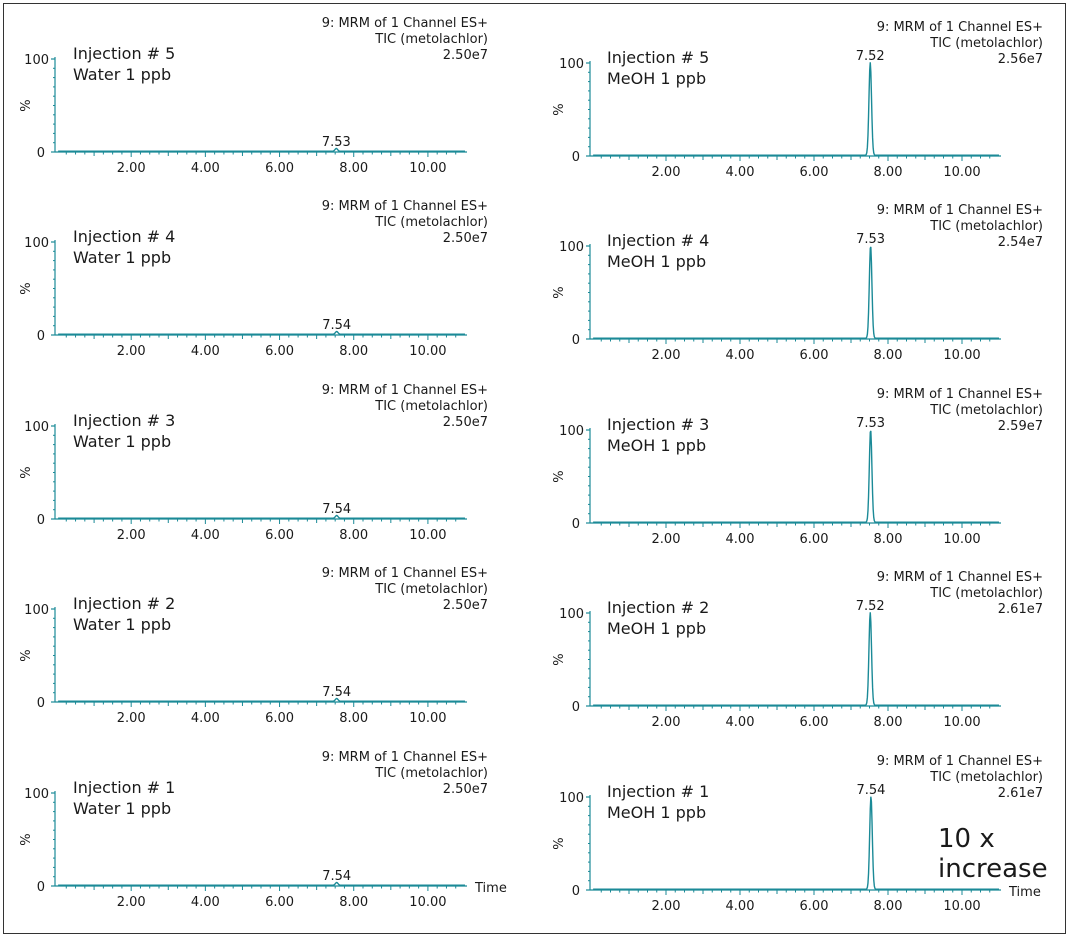 The image size is (1071, 939). What do you see at coordinates (658, 791) in the screenshot?
I see `panel-injection-label: Injection # 1` at bounding box center [658, 791].